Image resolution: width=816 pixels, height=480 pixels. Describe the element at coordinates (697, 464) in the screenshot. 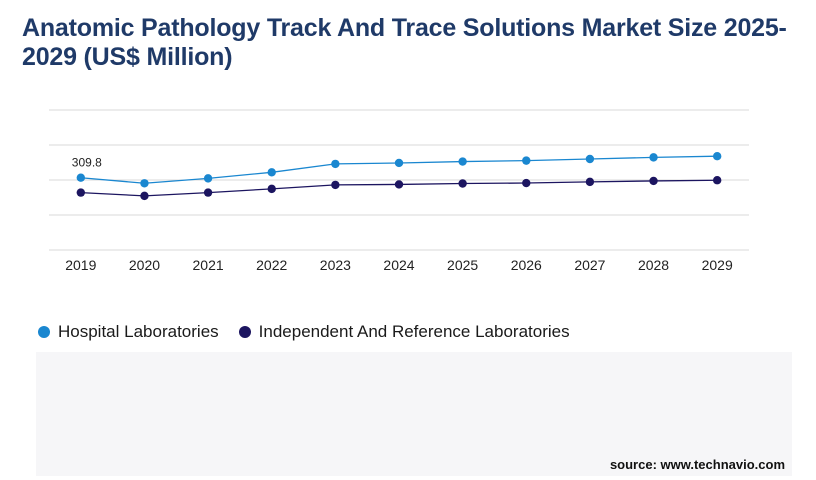

I see `source-credit: source: www.technavio.com` at that location.